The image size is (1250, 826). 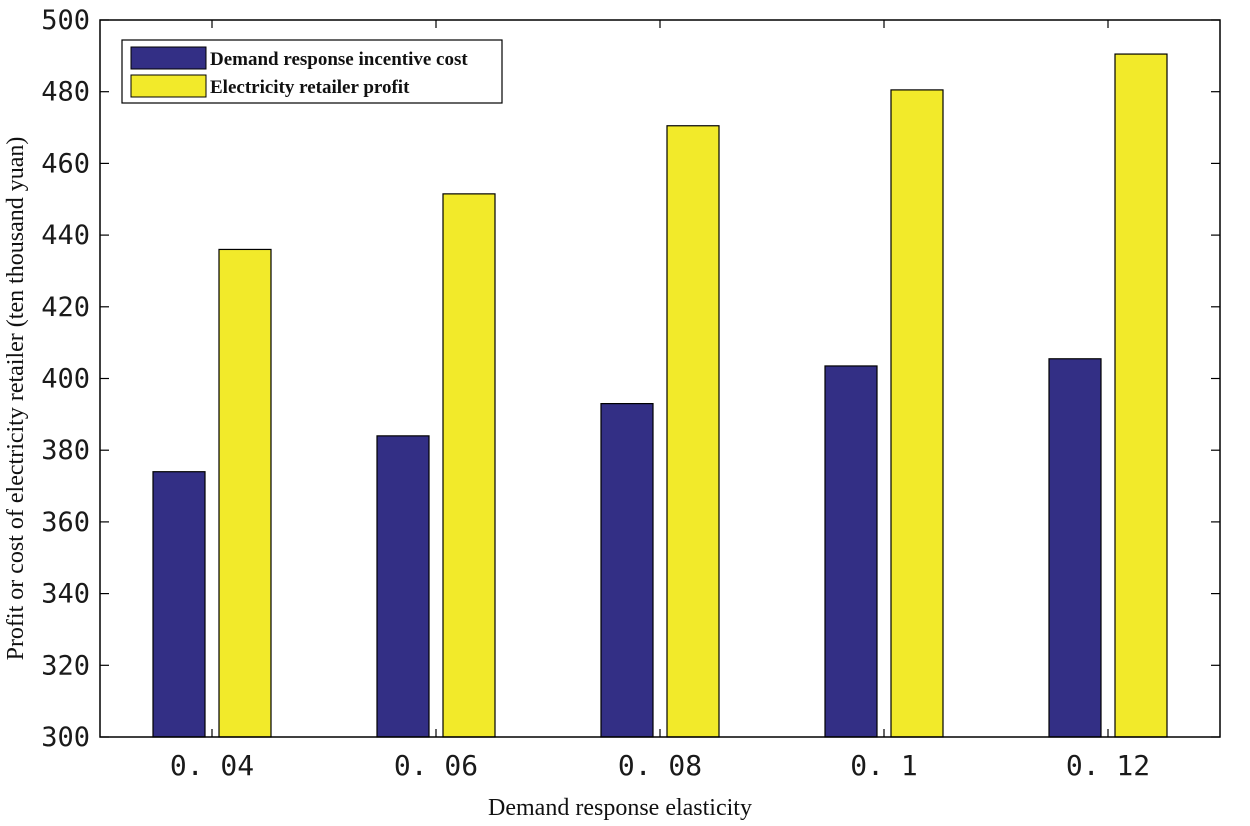 I want to click on y-tick-label: 500, so click(x=65, y=20).